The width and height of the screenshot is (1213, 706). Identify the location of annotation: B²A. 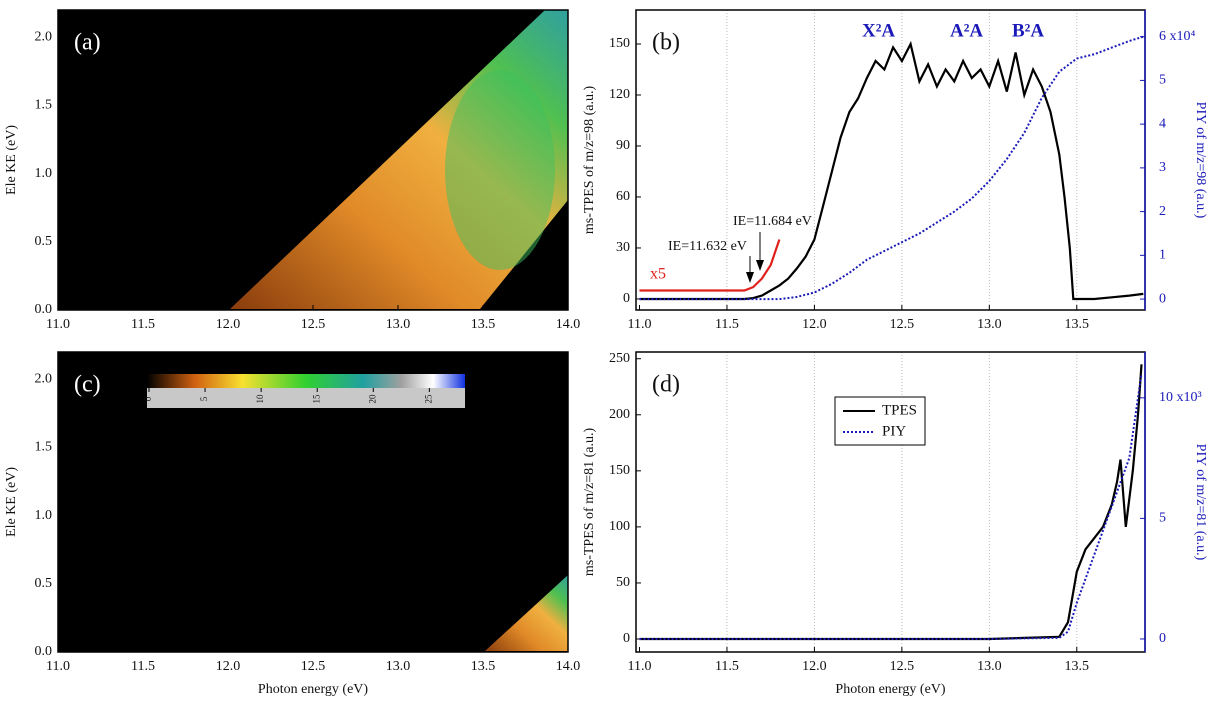
(1028, 30).